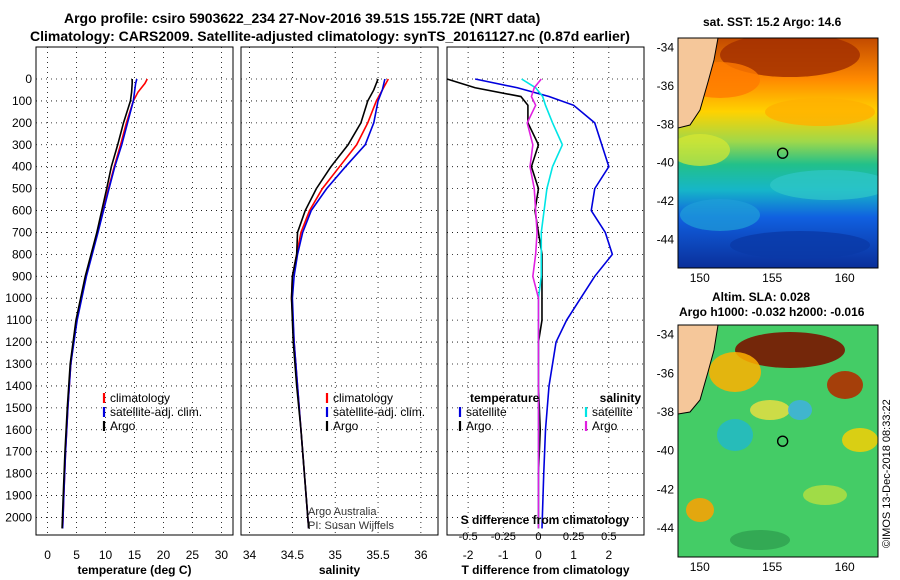 This screenshot has height=580, width=900. I want to click on sst-map-lat-label: -40, so click(666, 163).